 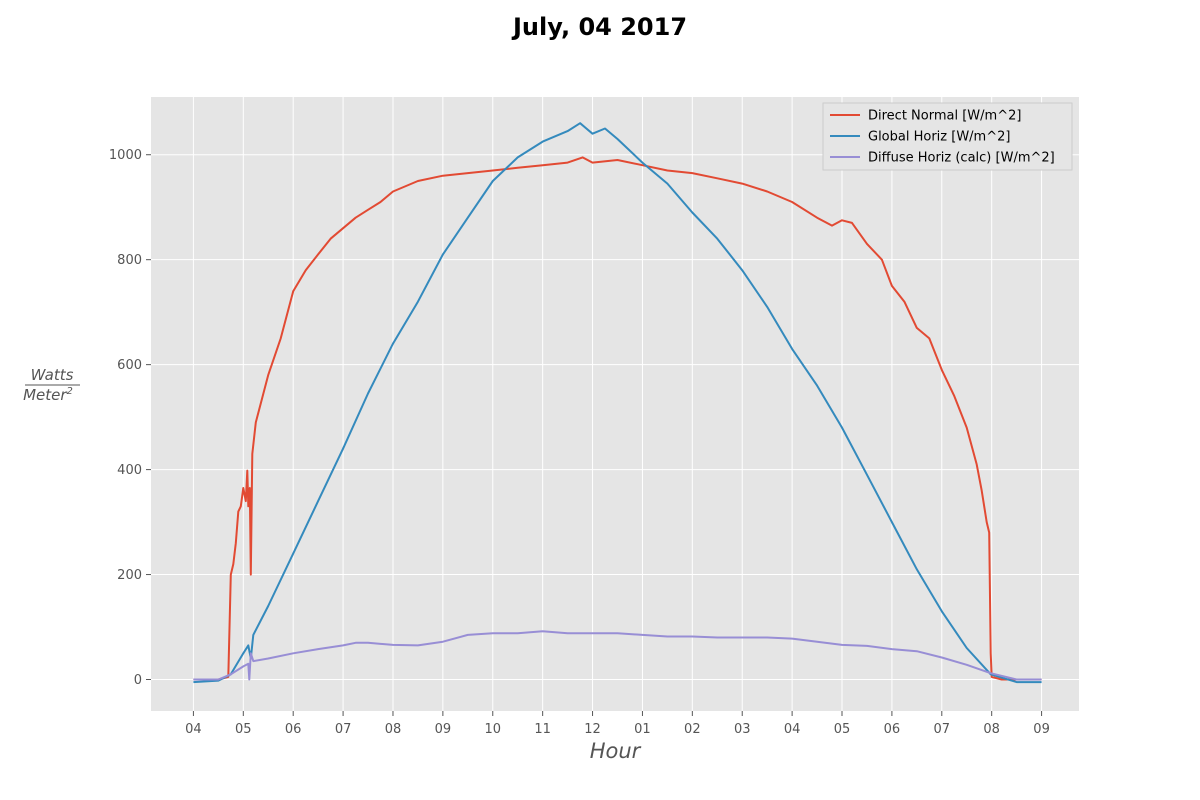 I want to click on x-tick-label: 01, so click(x=642, y=729).